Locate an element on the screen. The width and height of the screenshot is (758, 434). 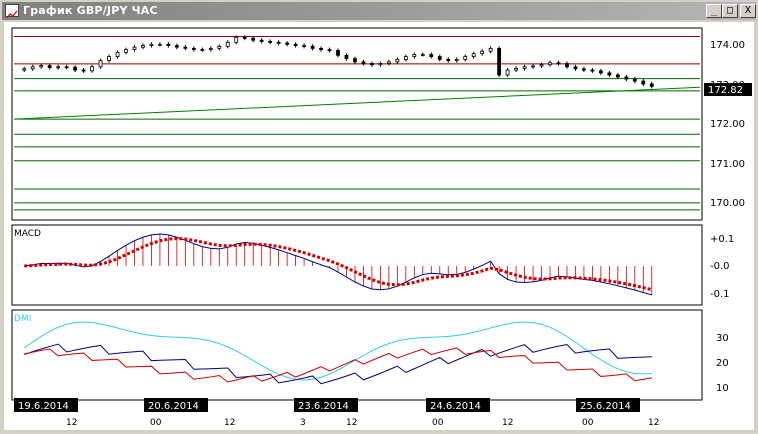
trend-line is located at coordinates (357, 103).